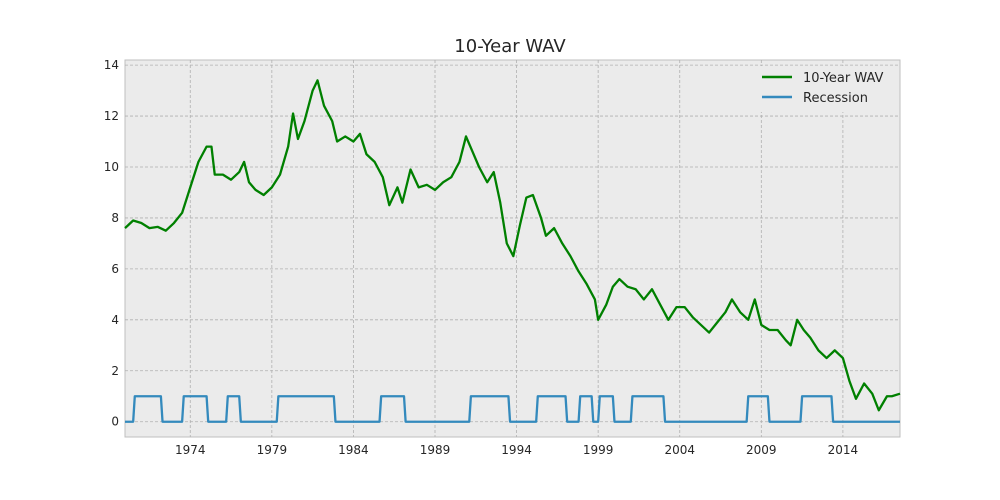  Describe the element at coordinates (190, 450) in the screenshot. I see `x-tick-label: 1974` at that location.